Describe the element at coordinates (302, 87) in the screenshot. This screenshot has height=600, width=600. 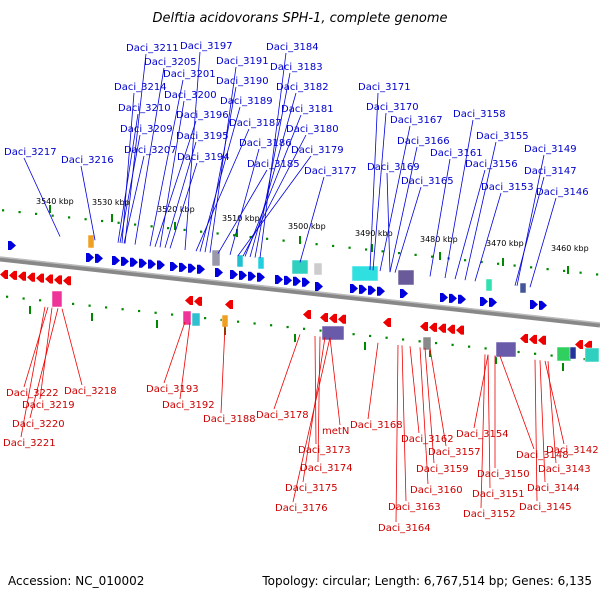
I see `gene-label-daci-3182: Daci_3182` at that location.